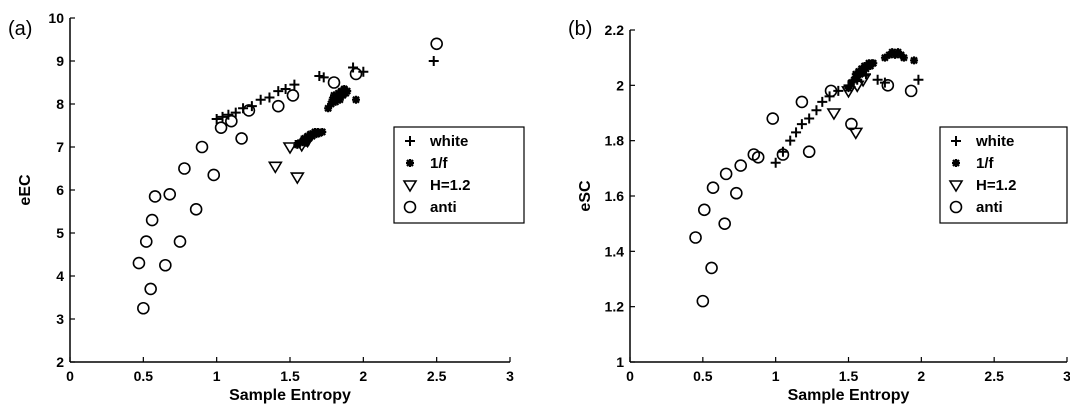 This screenshot has width=1070, height=406. Describe the element at coordinates (20, 29) in the screenshot. I see `panel-label: (a)` at that location.